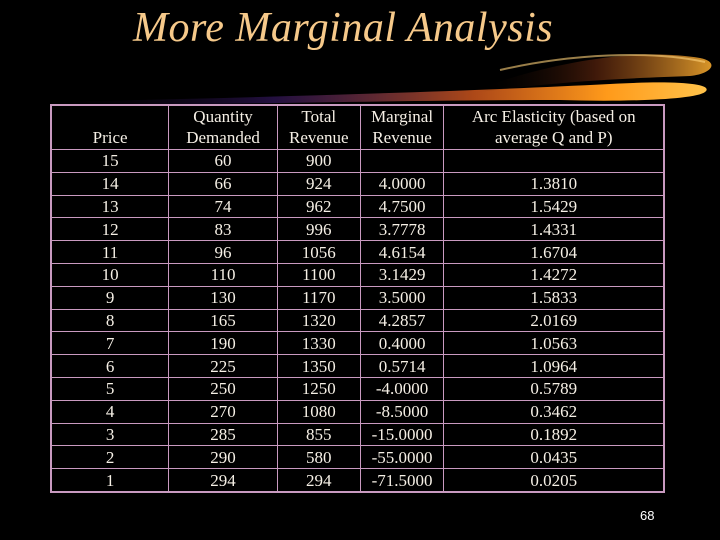 This screenshot has width=720, height=540. I want to click on cell-arc-elasticity: 0.0435, so click(553, 457).